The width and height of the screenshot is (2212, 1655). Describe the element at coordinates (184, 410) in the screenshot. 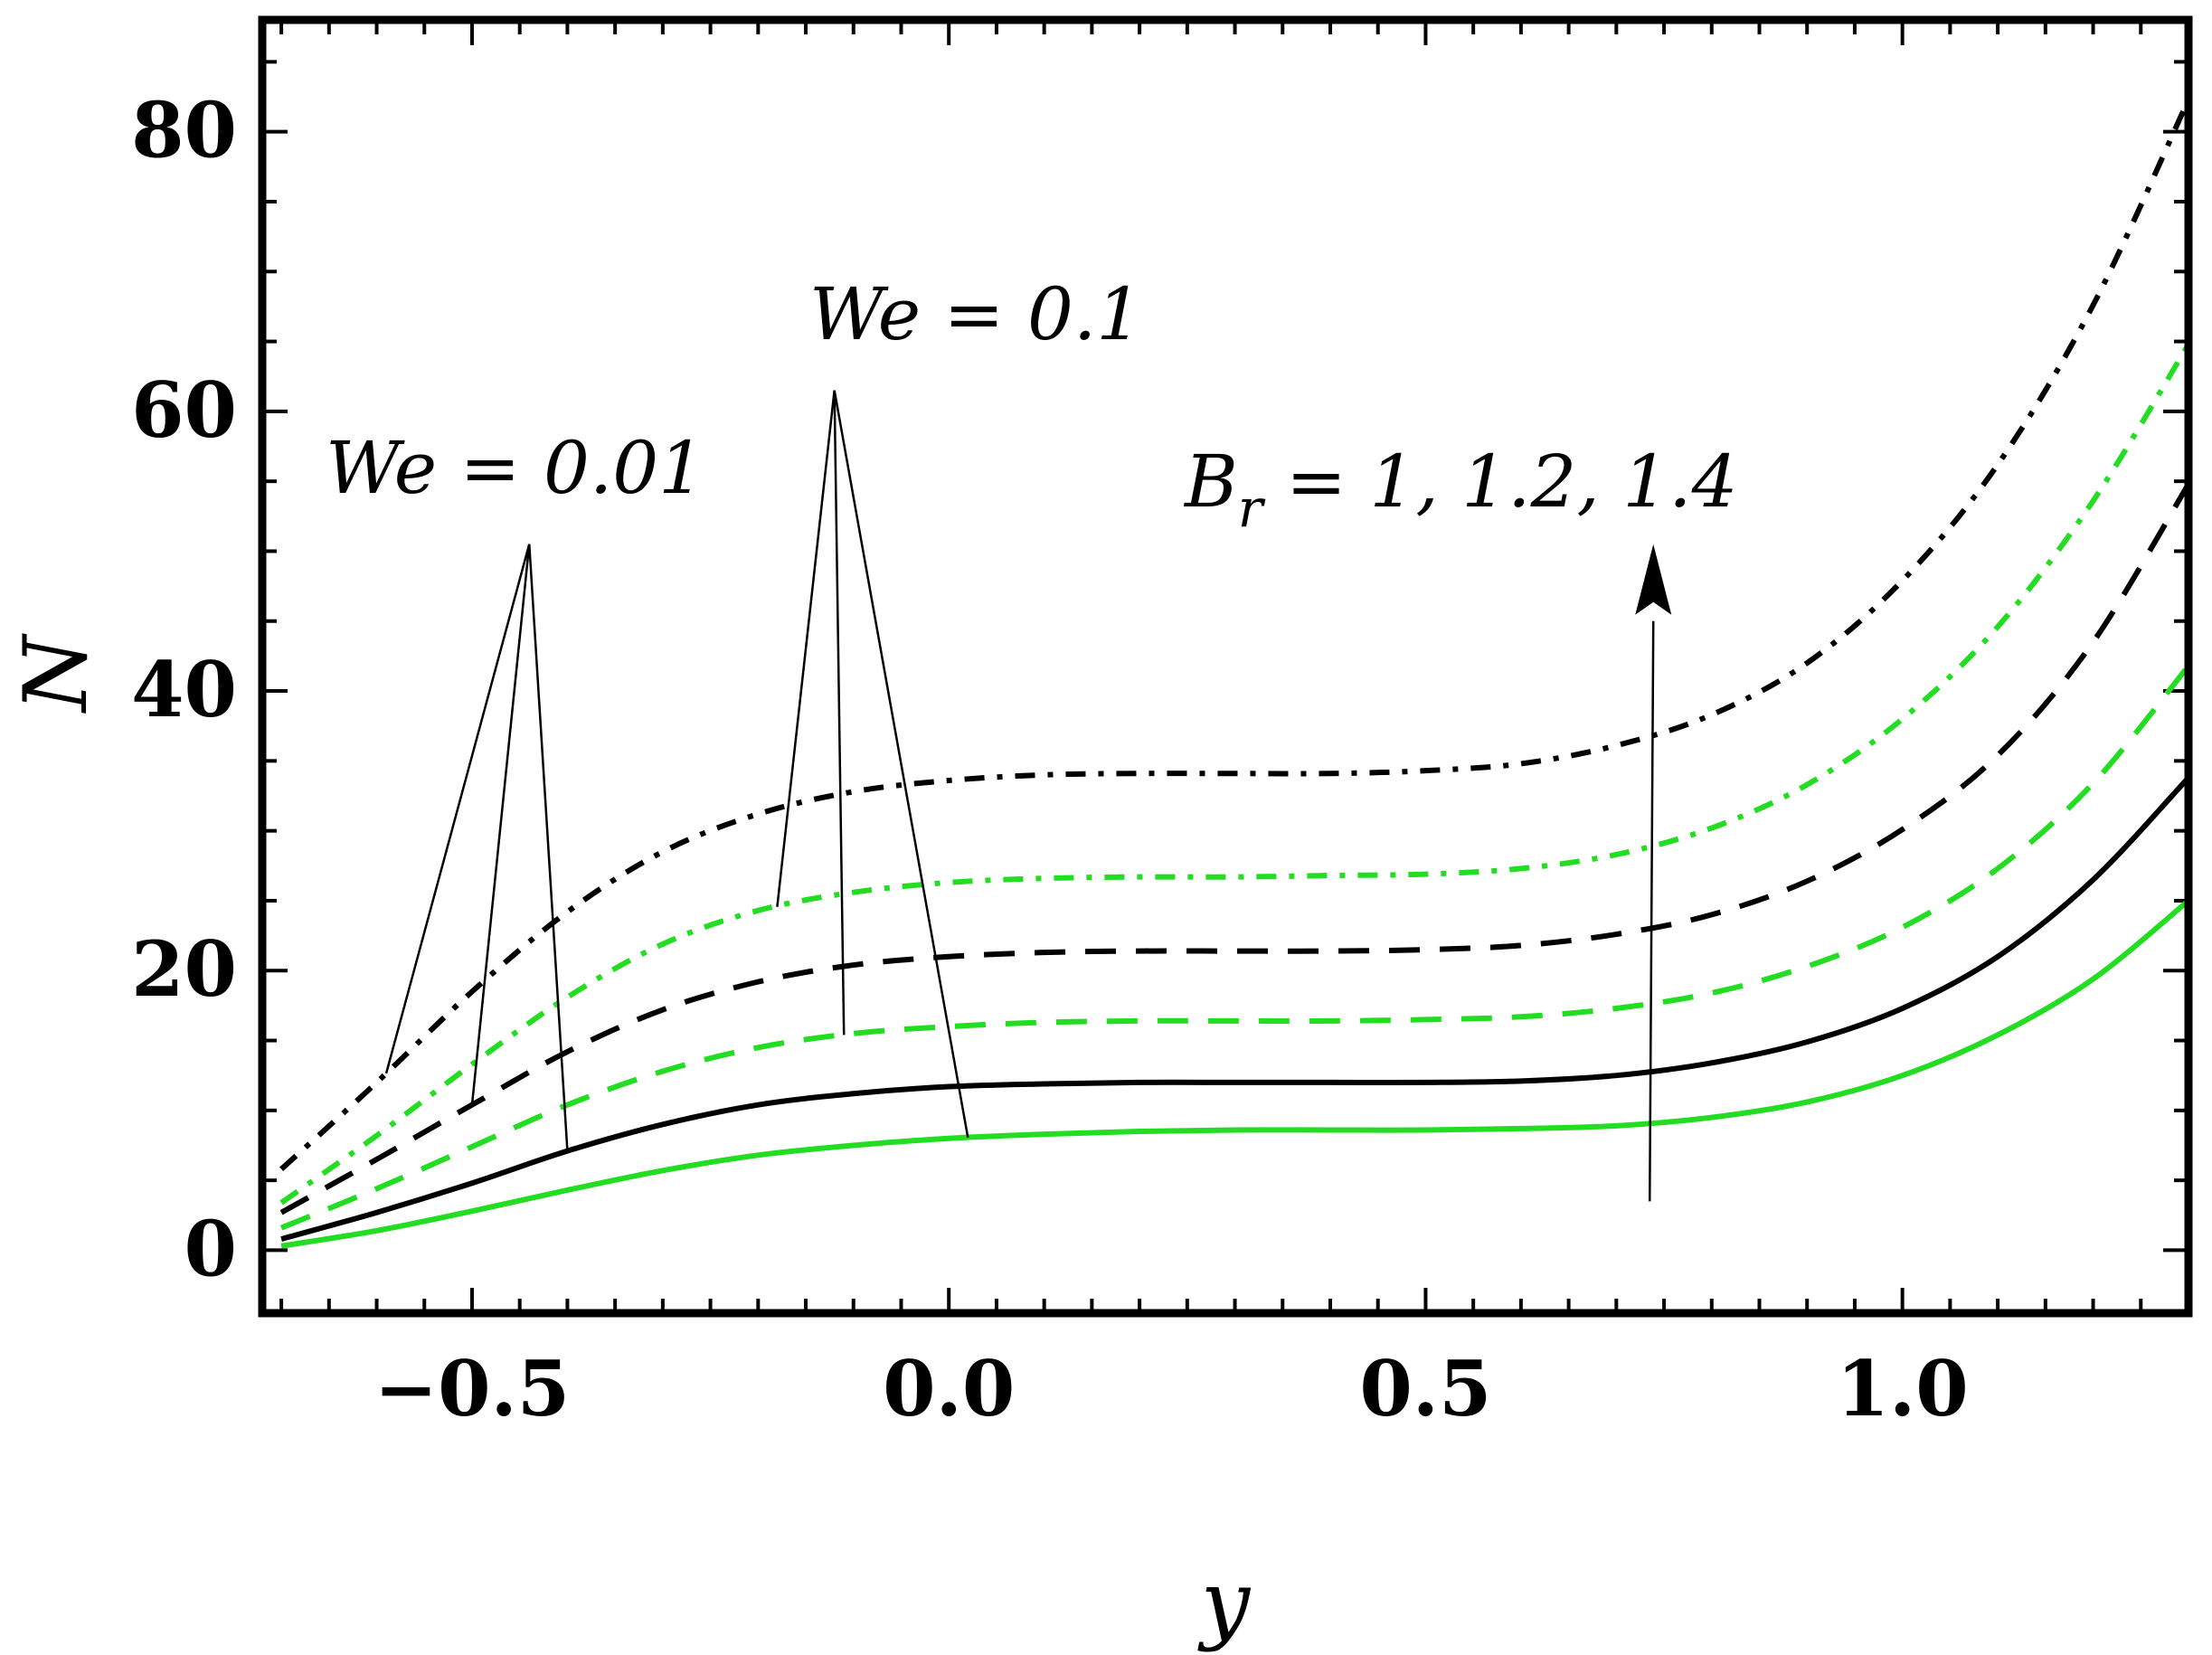

I see `y-tick-label: 60` at that location.